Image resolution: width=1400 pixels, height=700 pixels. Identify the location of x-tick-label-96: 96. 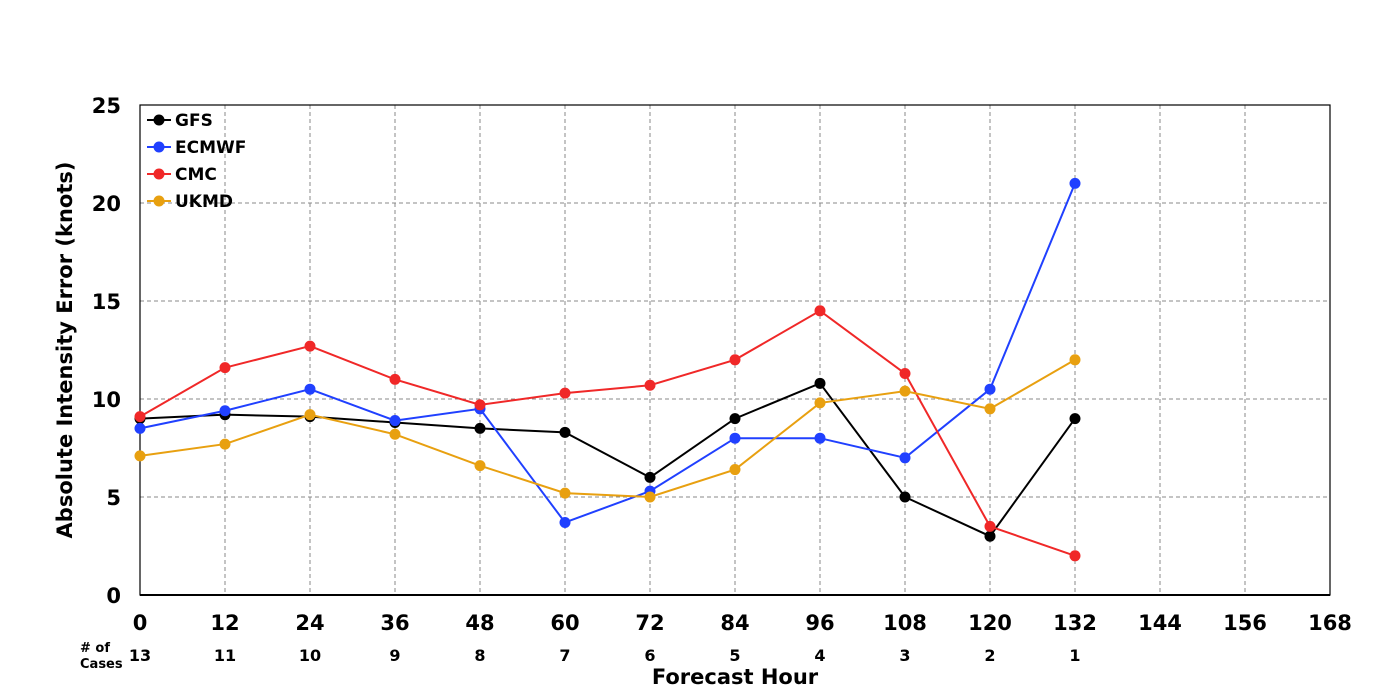
(819, 623).